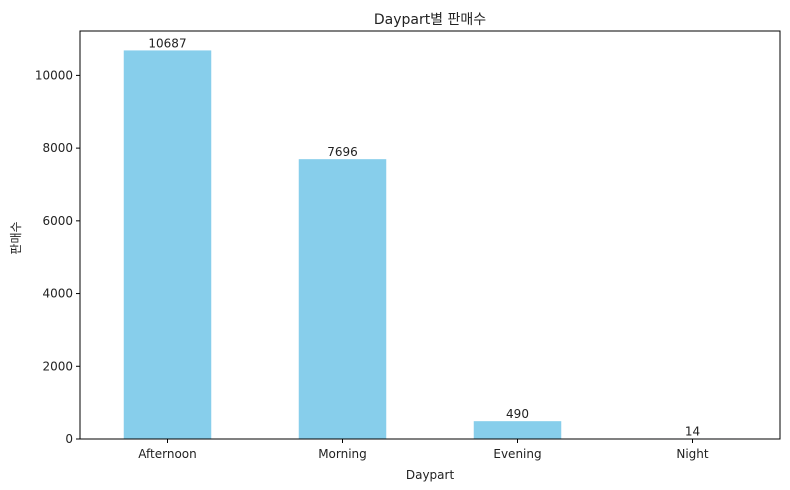 Image resolution: width=790 pixels, height=490 pixels. Describe the element at coordinates (57, 221) in the screenshot. I see `y-tick-label: 6000` at that location.